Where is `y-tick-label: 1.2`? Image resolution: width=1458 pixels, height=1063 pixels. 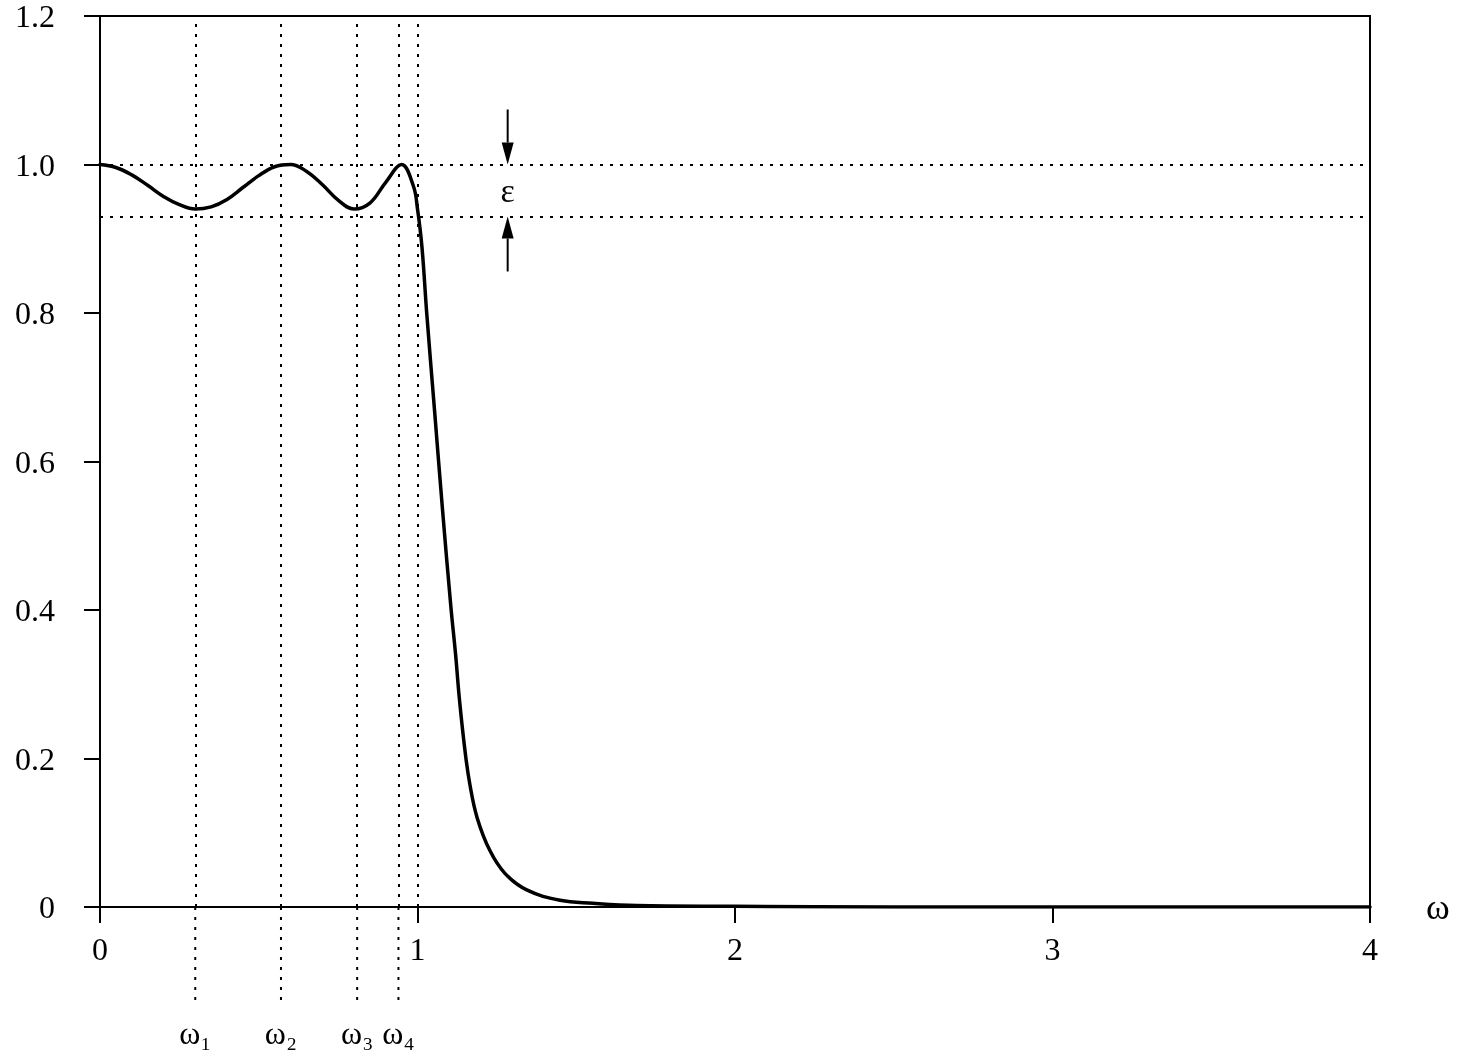
y-tick-label: 1.2 is located at coordinates (35, 17).